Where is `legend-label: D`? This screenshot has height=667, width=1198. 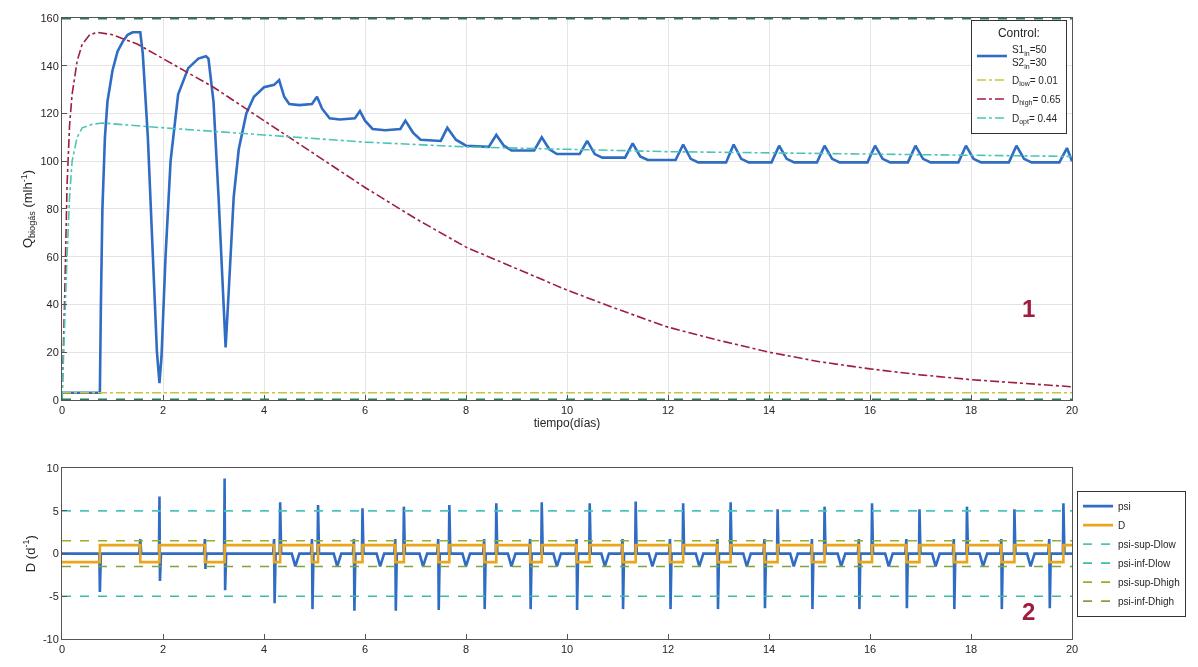 legend-label: D is located at coordinates (1122, 526).